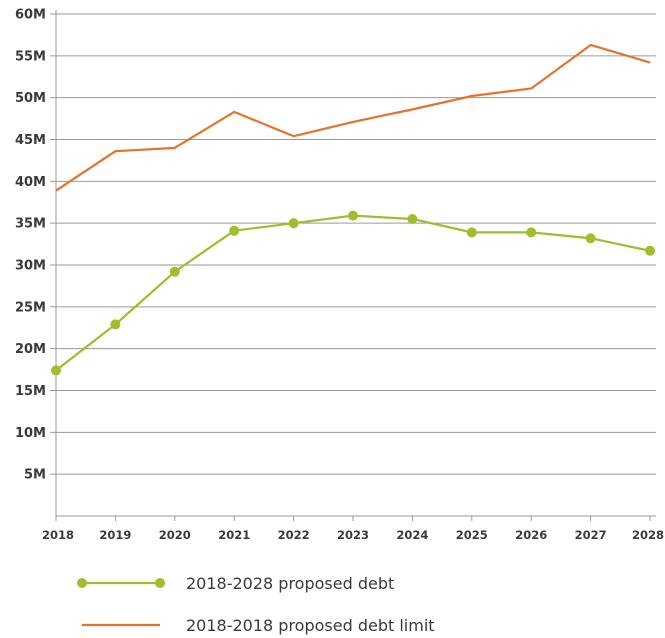 This screenshot has height=638, width=665. Describe the element at coordinates (56, 370) in the screenshot. I see `data-point-2018` at that location.